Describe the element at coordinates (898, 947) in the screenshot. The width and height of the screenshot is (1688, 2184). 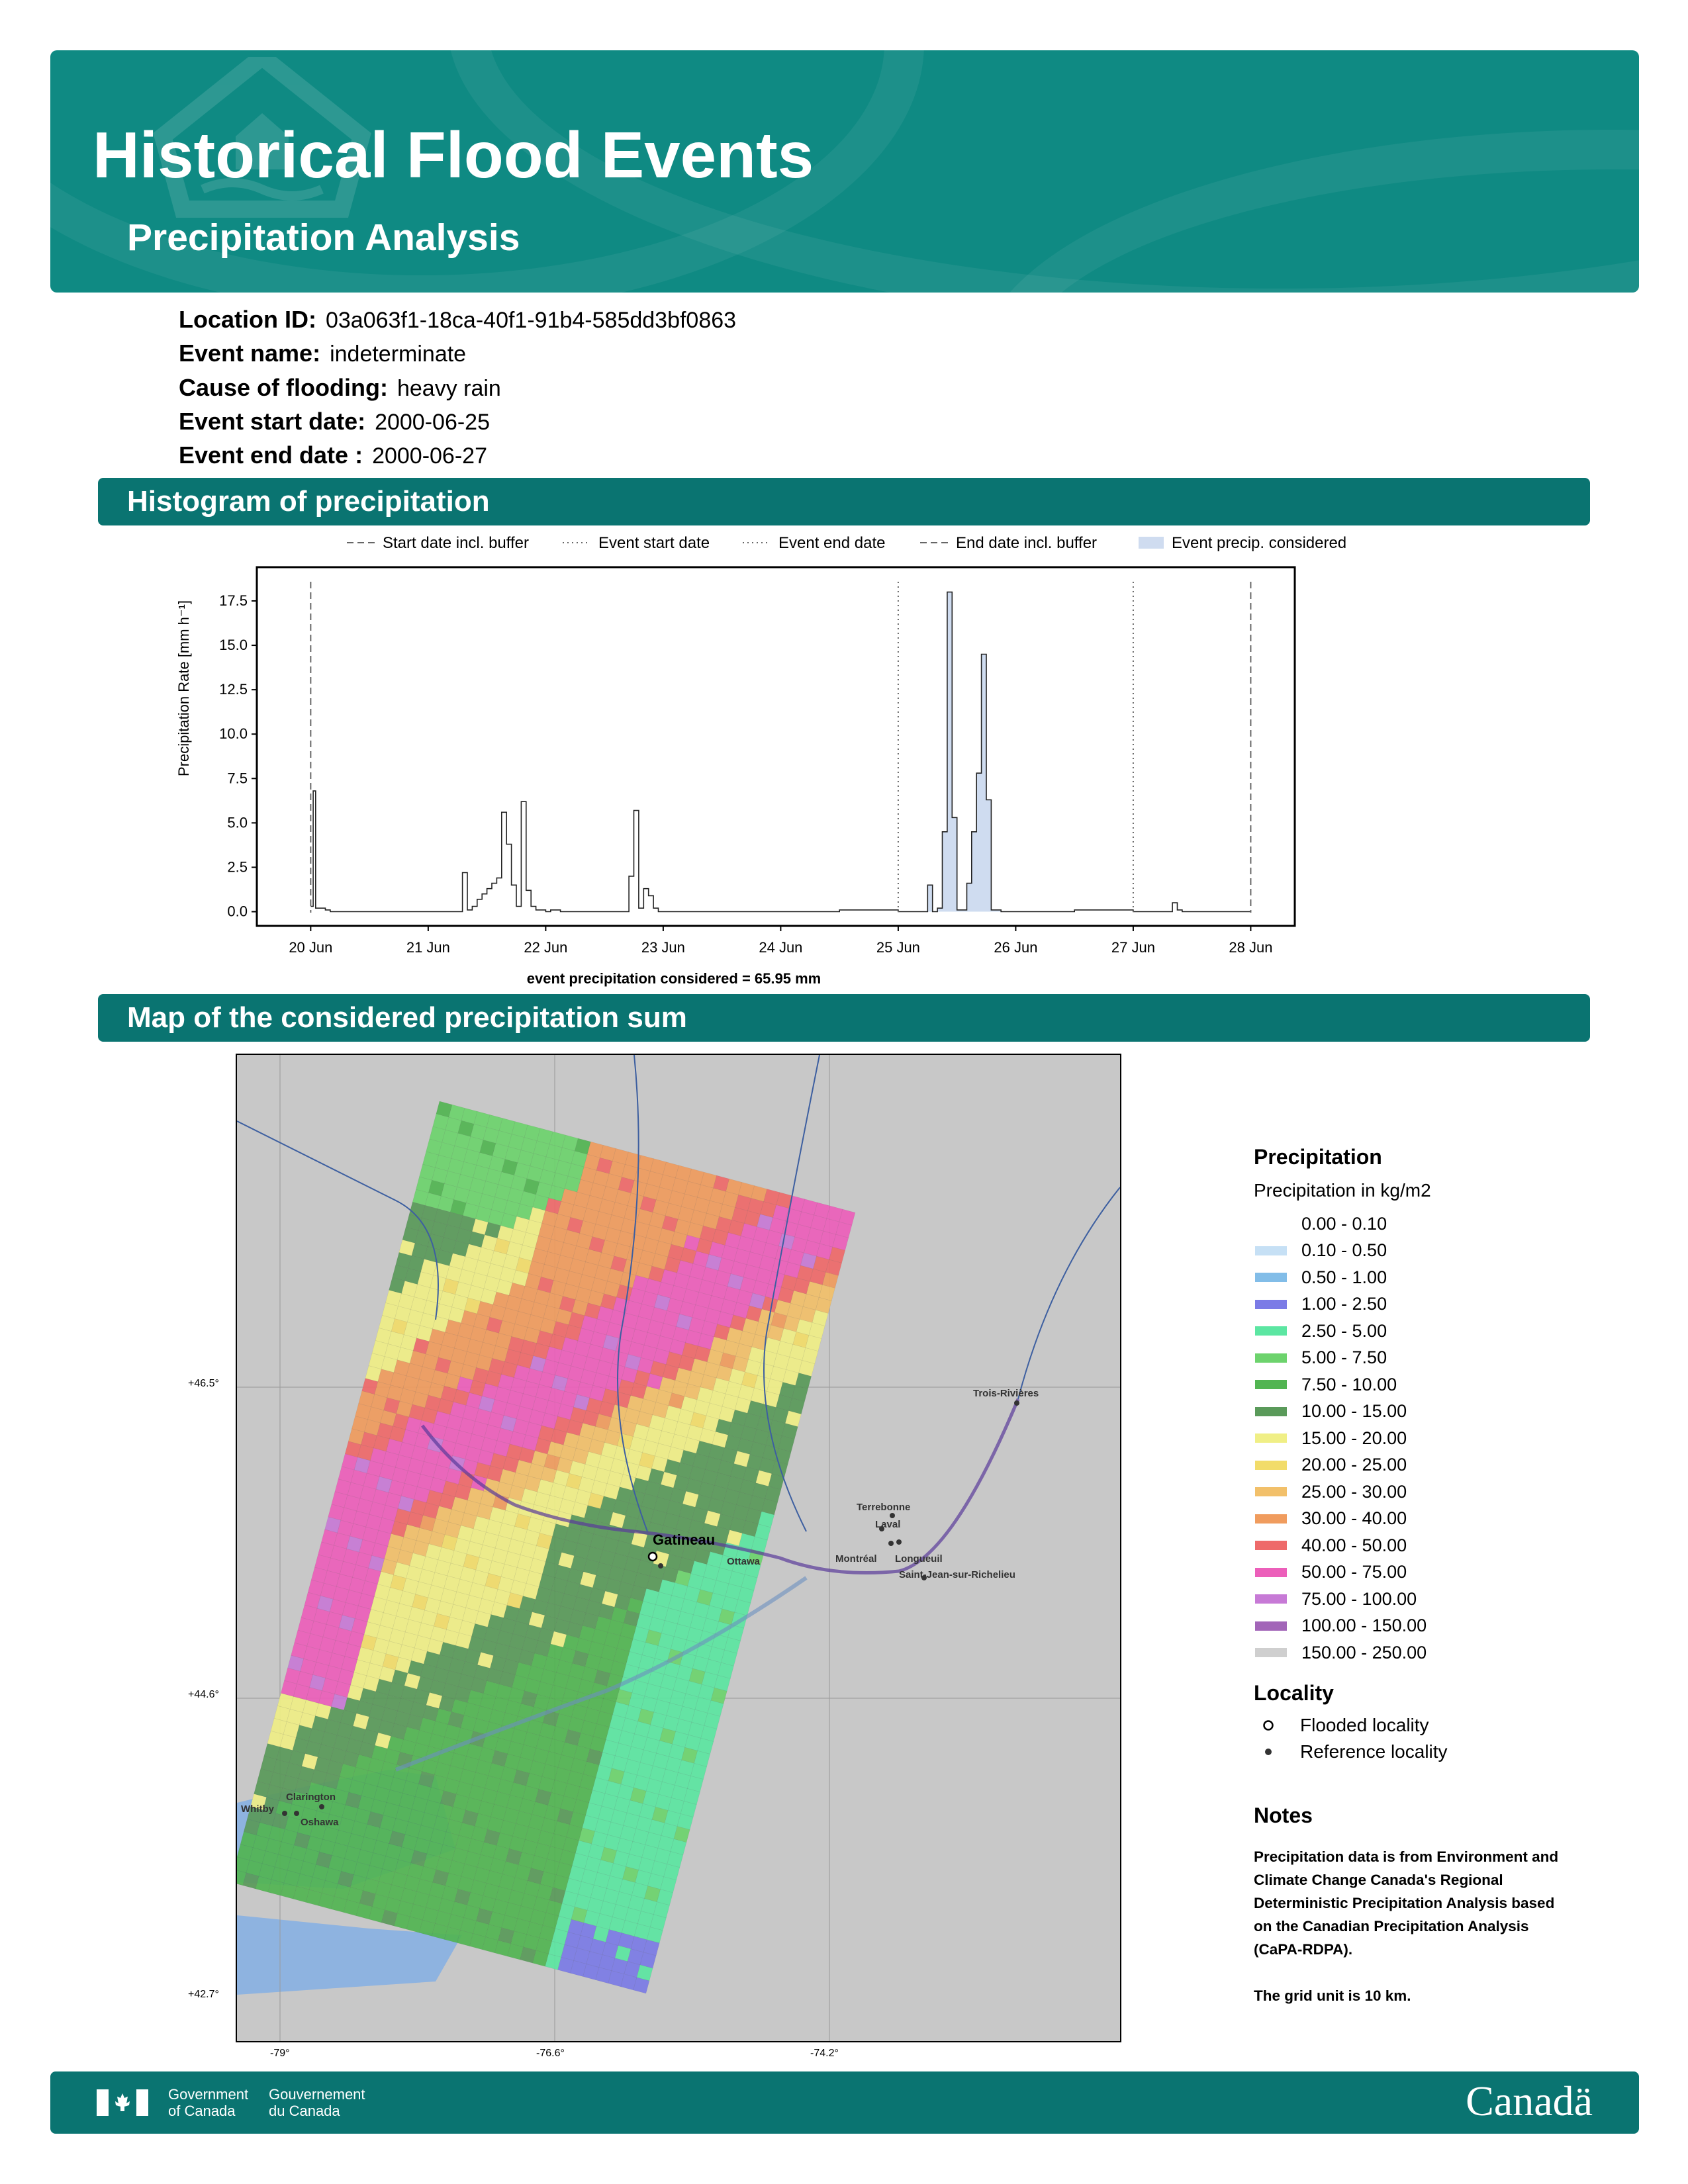
I see `x-tick-label: 25 Jun` at that location.